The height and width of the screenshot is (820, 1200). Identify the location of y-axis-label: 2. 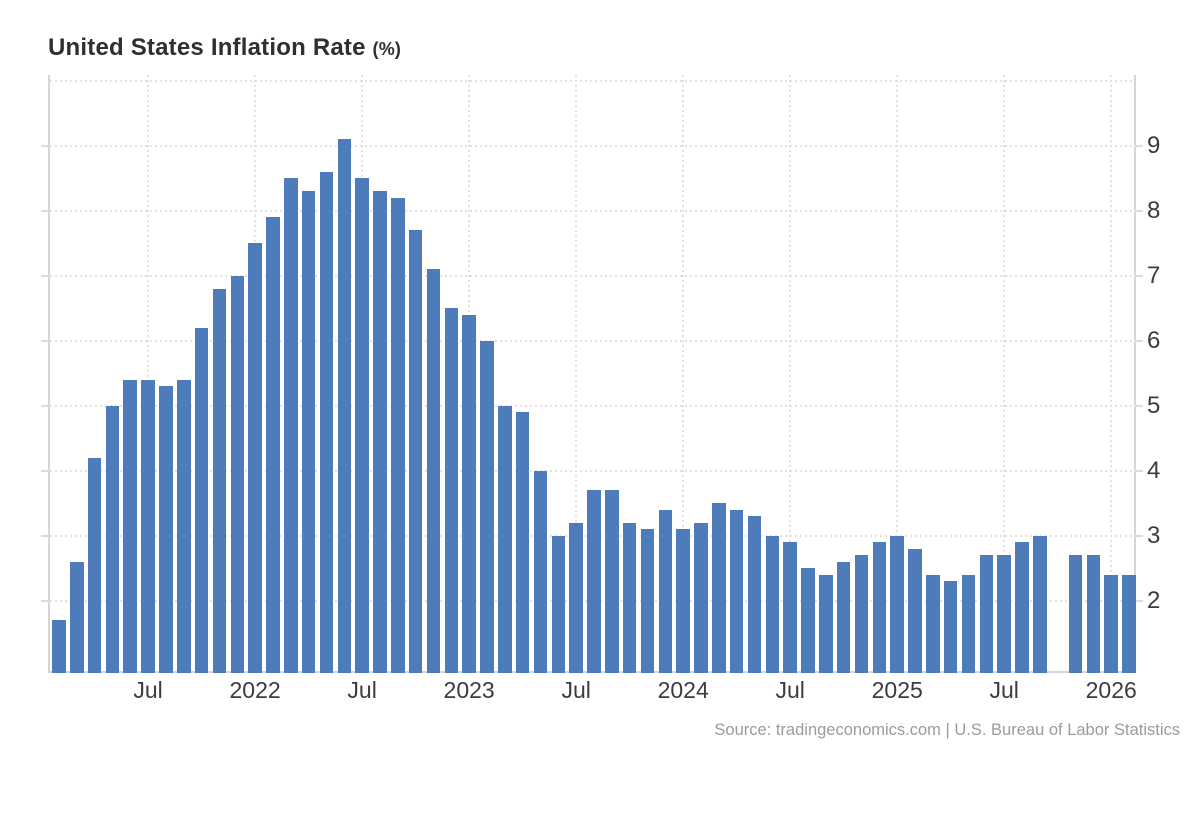
(1154, 600).